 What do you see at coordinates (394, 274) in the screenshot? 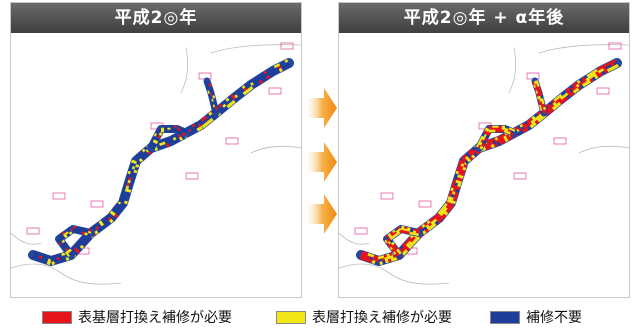
I see `background-road-line` at bounding box center [394, 274].